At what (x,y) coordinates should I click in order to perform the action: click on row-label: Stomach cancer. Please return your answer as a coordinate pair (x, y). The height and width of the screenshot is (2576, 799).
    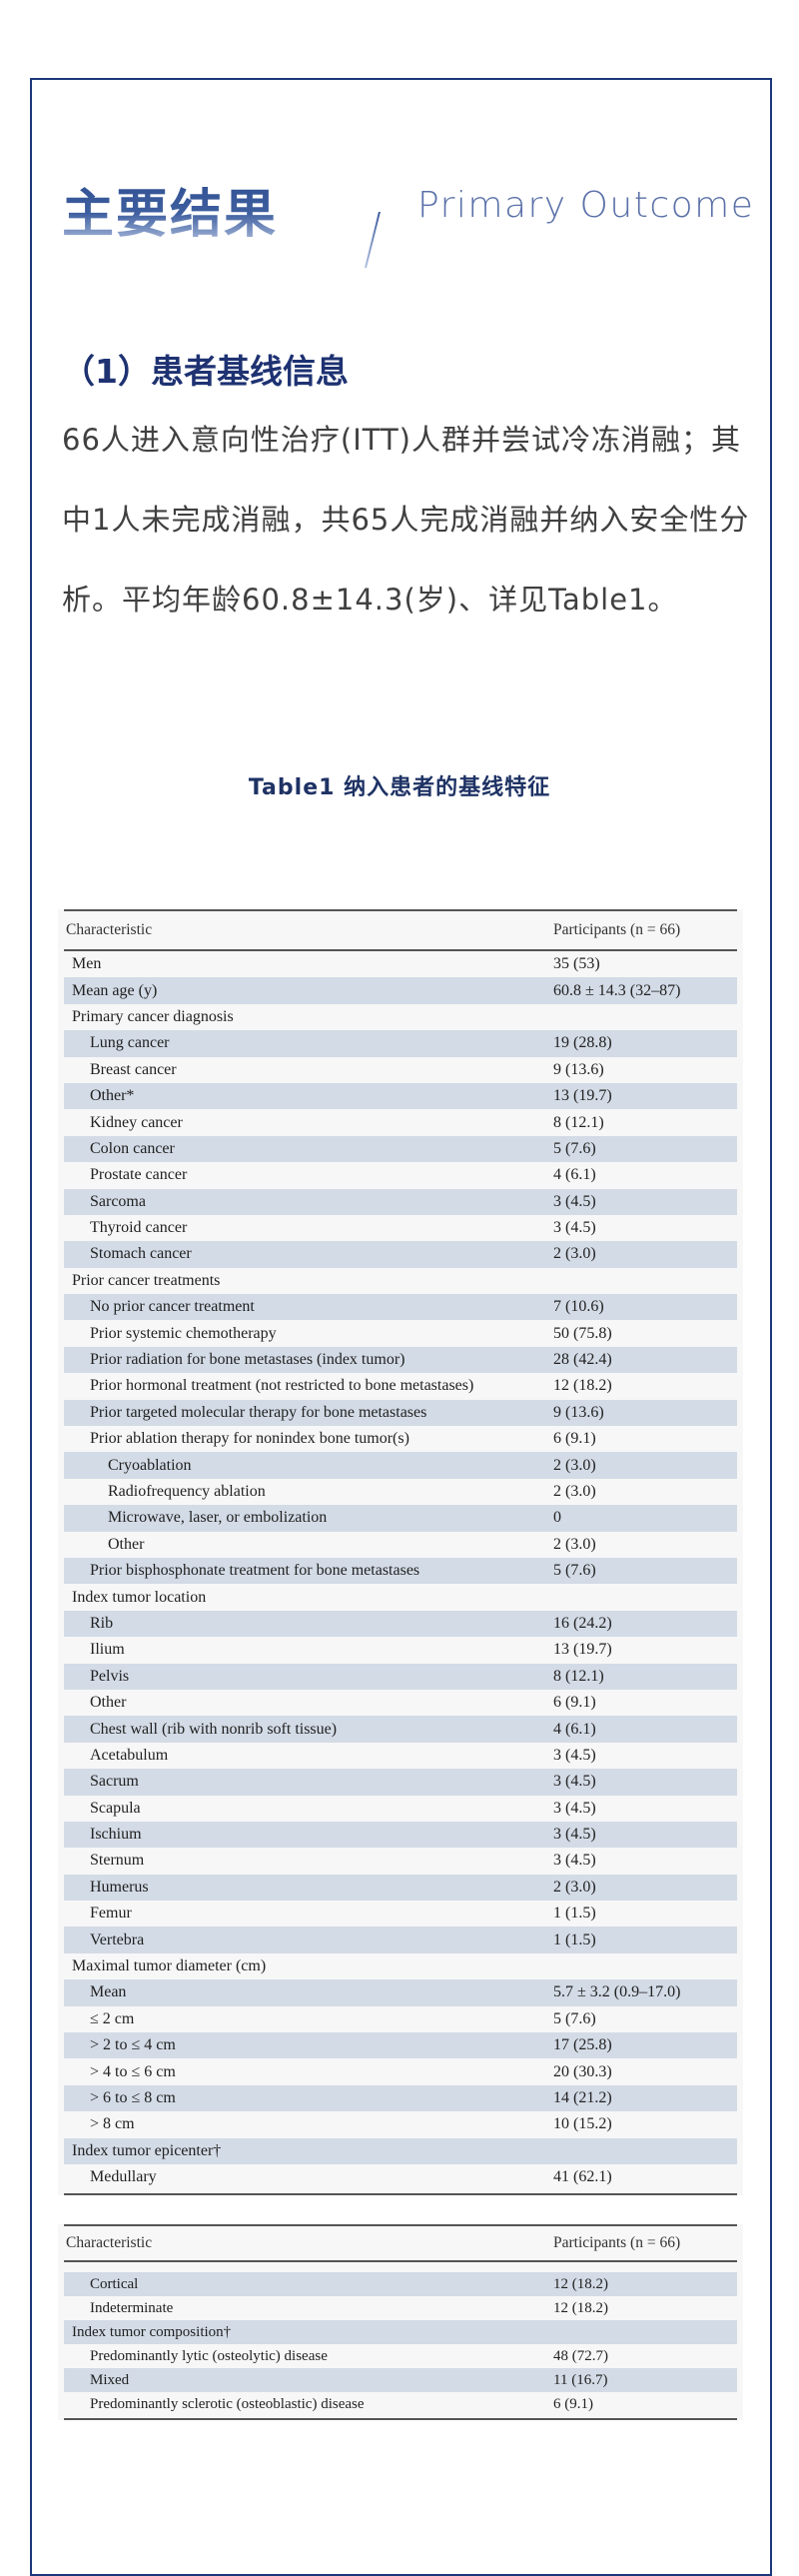
    Looking at the image, I should click on (141, 1254).